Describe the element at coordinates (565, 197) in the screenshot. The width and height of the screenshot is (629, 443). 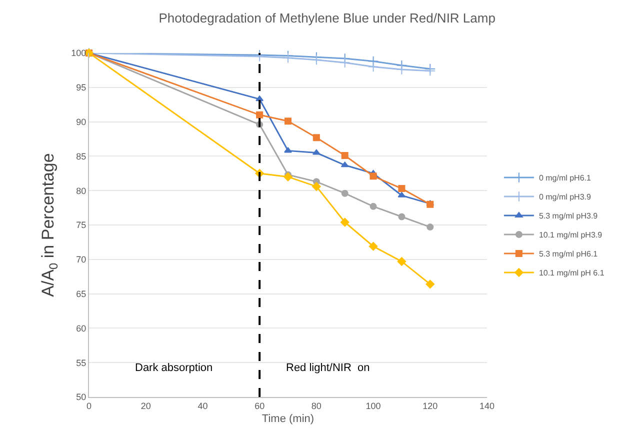
I see `legend-label: 0 mg/ml pH3.9` at that location.